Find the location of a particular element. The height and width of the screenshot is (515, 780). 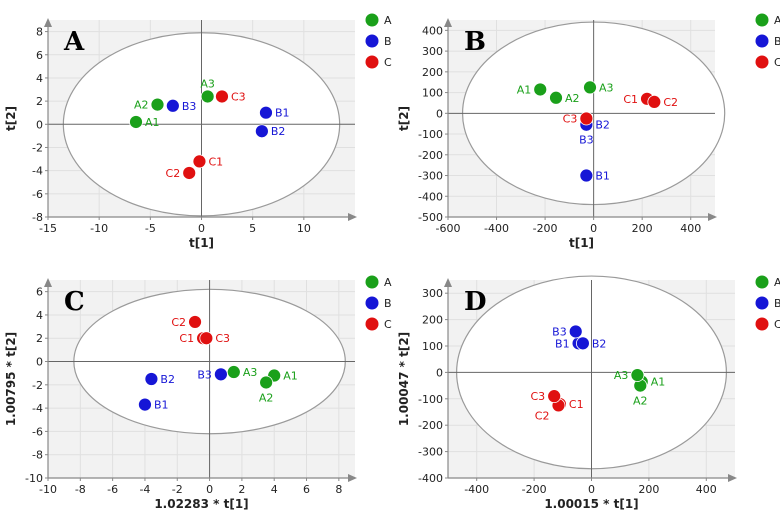

point-A1 is located at coordinates (540, 89).